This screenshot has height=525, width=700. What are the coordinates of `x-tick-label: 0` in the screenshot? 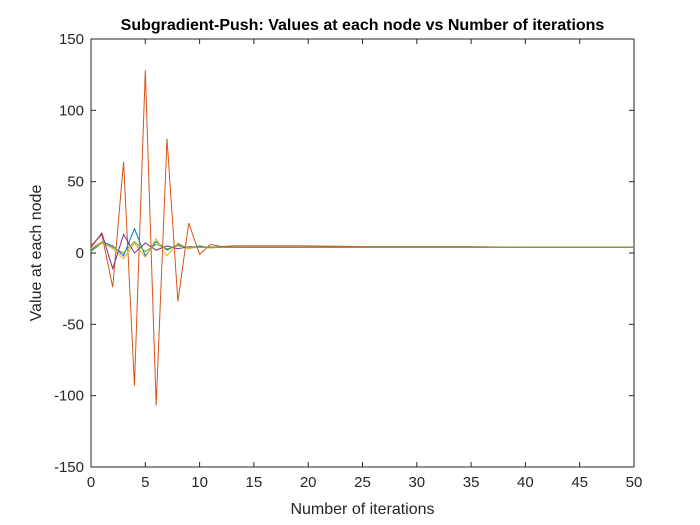 It's located at (91, 482).